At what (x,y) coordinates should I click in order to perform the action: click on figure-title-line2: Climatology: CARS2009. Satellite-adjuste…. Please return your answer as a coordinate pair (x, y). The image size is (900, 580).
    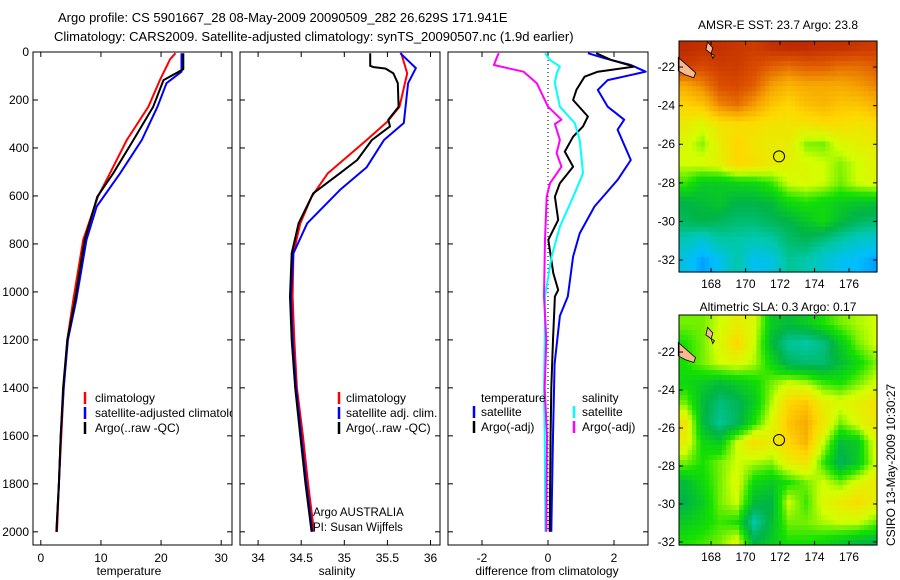
    Looking at the image, I should click on (314, 36).